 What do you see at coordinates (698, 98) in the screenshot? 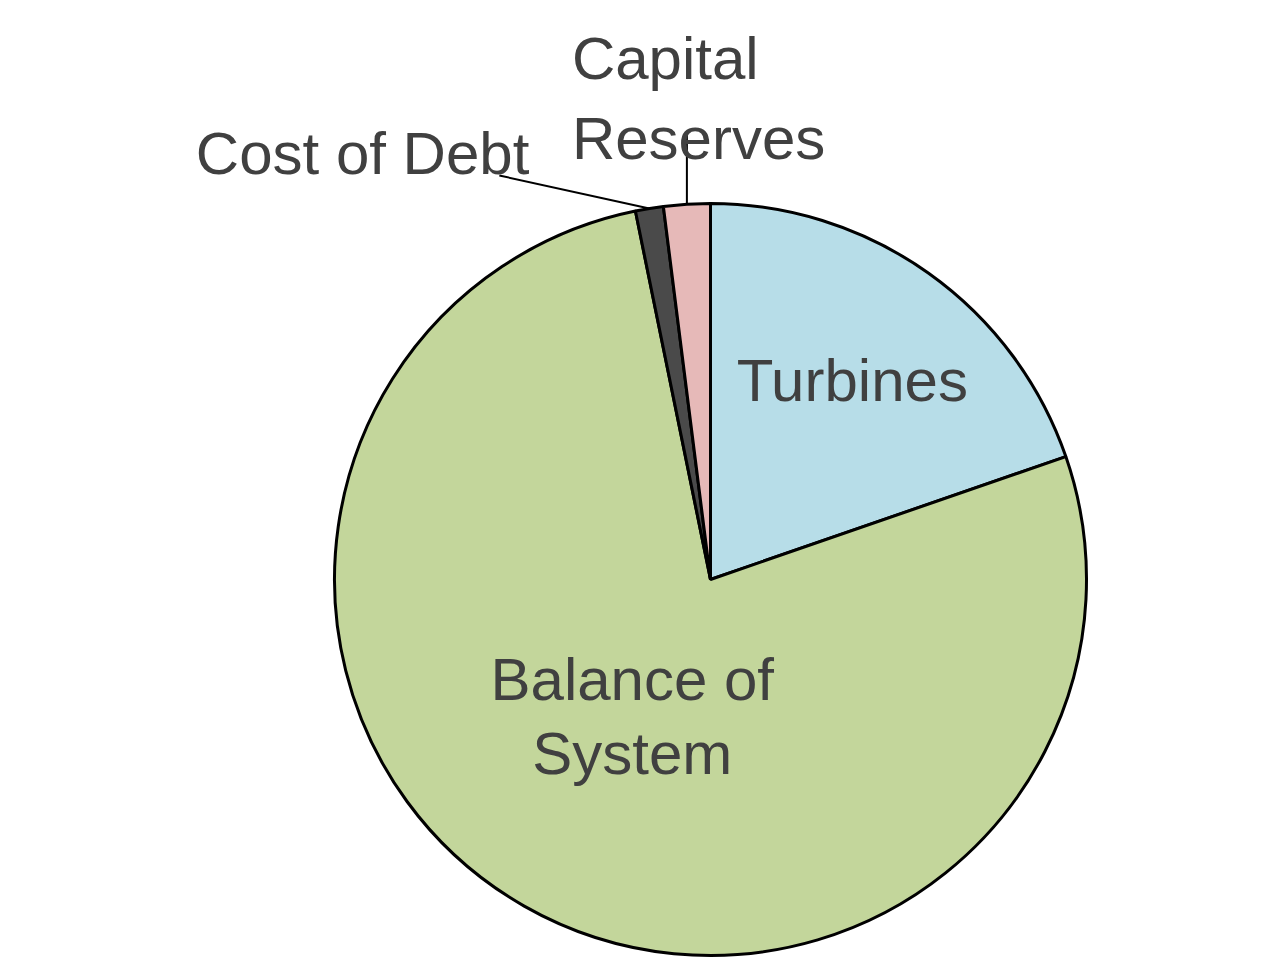
I see `slice-label: Capital Reserves` at bounding box center [698, 98].